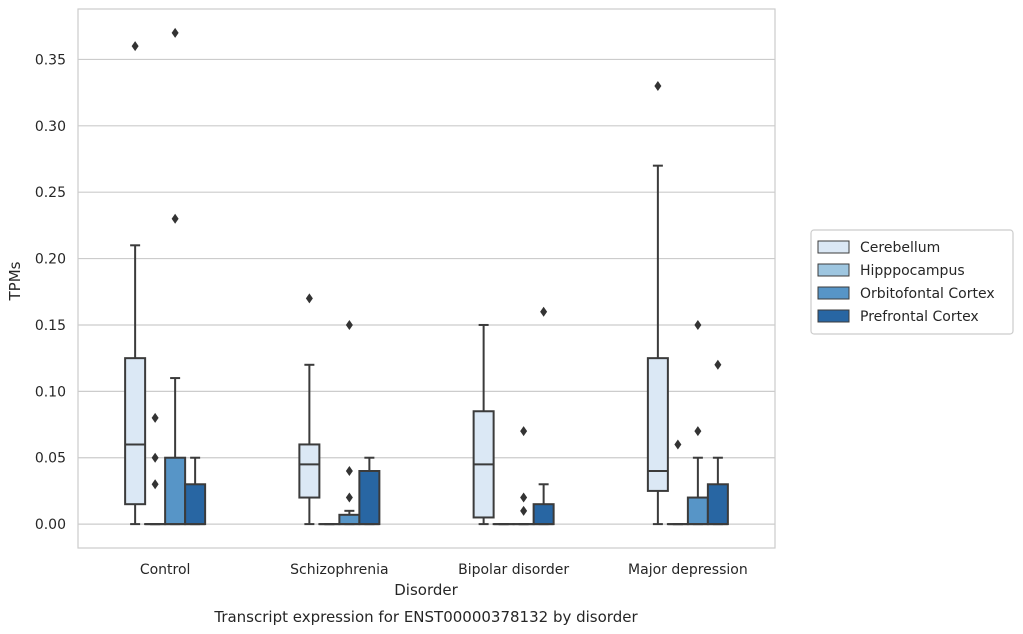 This screenshot has width=1023, height=634. Describe the element at coordinates (900, 248) in the screenshot. I see `legend-label: Cerebellum` at that location.